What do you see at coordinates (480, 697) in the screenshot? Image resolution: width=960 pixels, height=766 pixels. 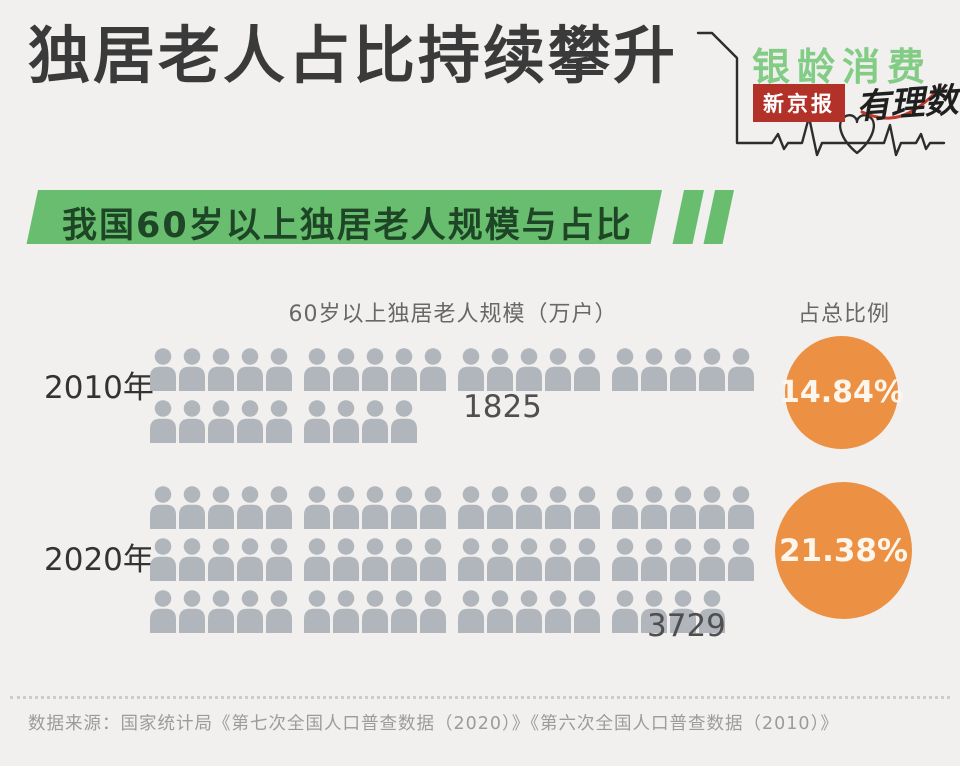 I see `dotted-divider` at bounding box center [480, 697].